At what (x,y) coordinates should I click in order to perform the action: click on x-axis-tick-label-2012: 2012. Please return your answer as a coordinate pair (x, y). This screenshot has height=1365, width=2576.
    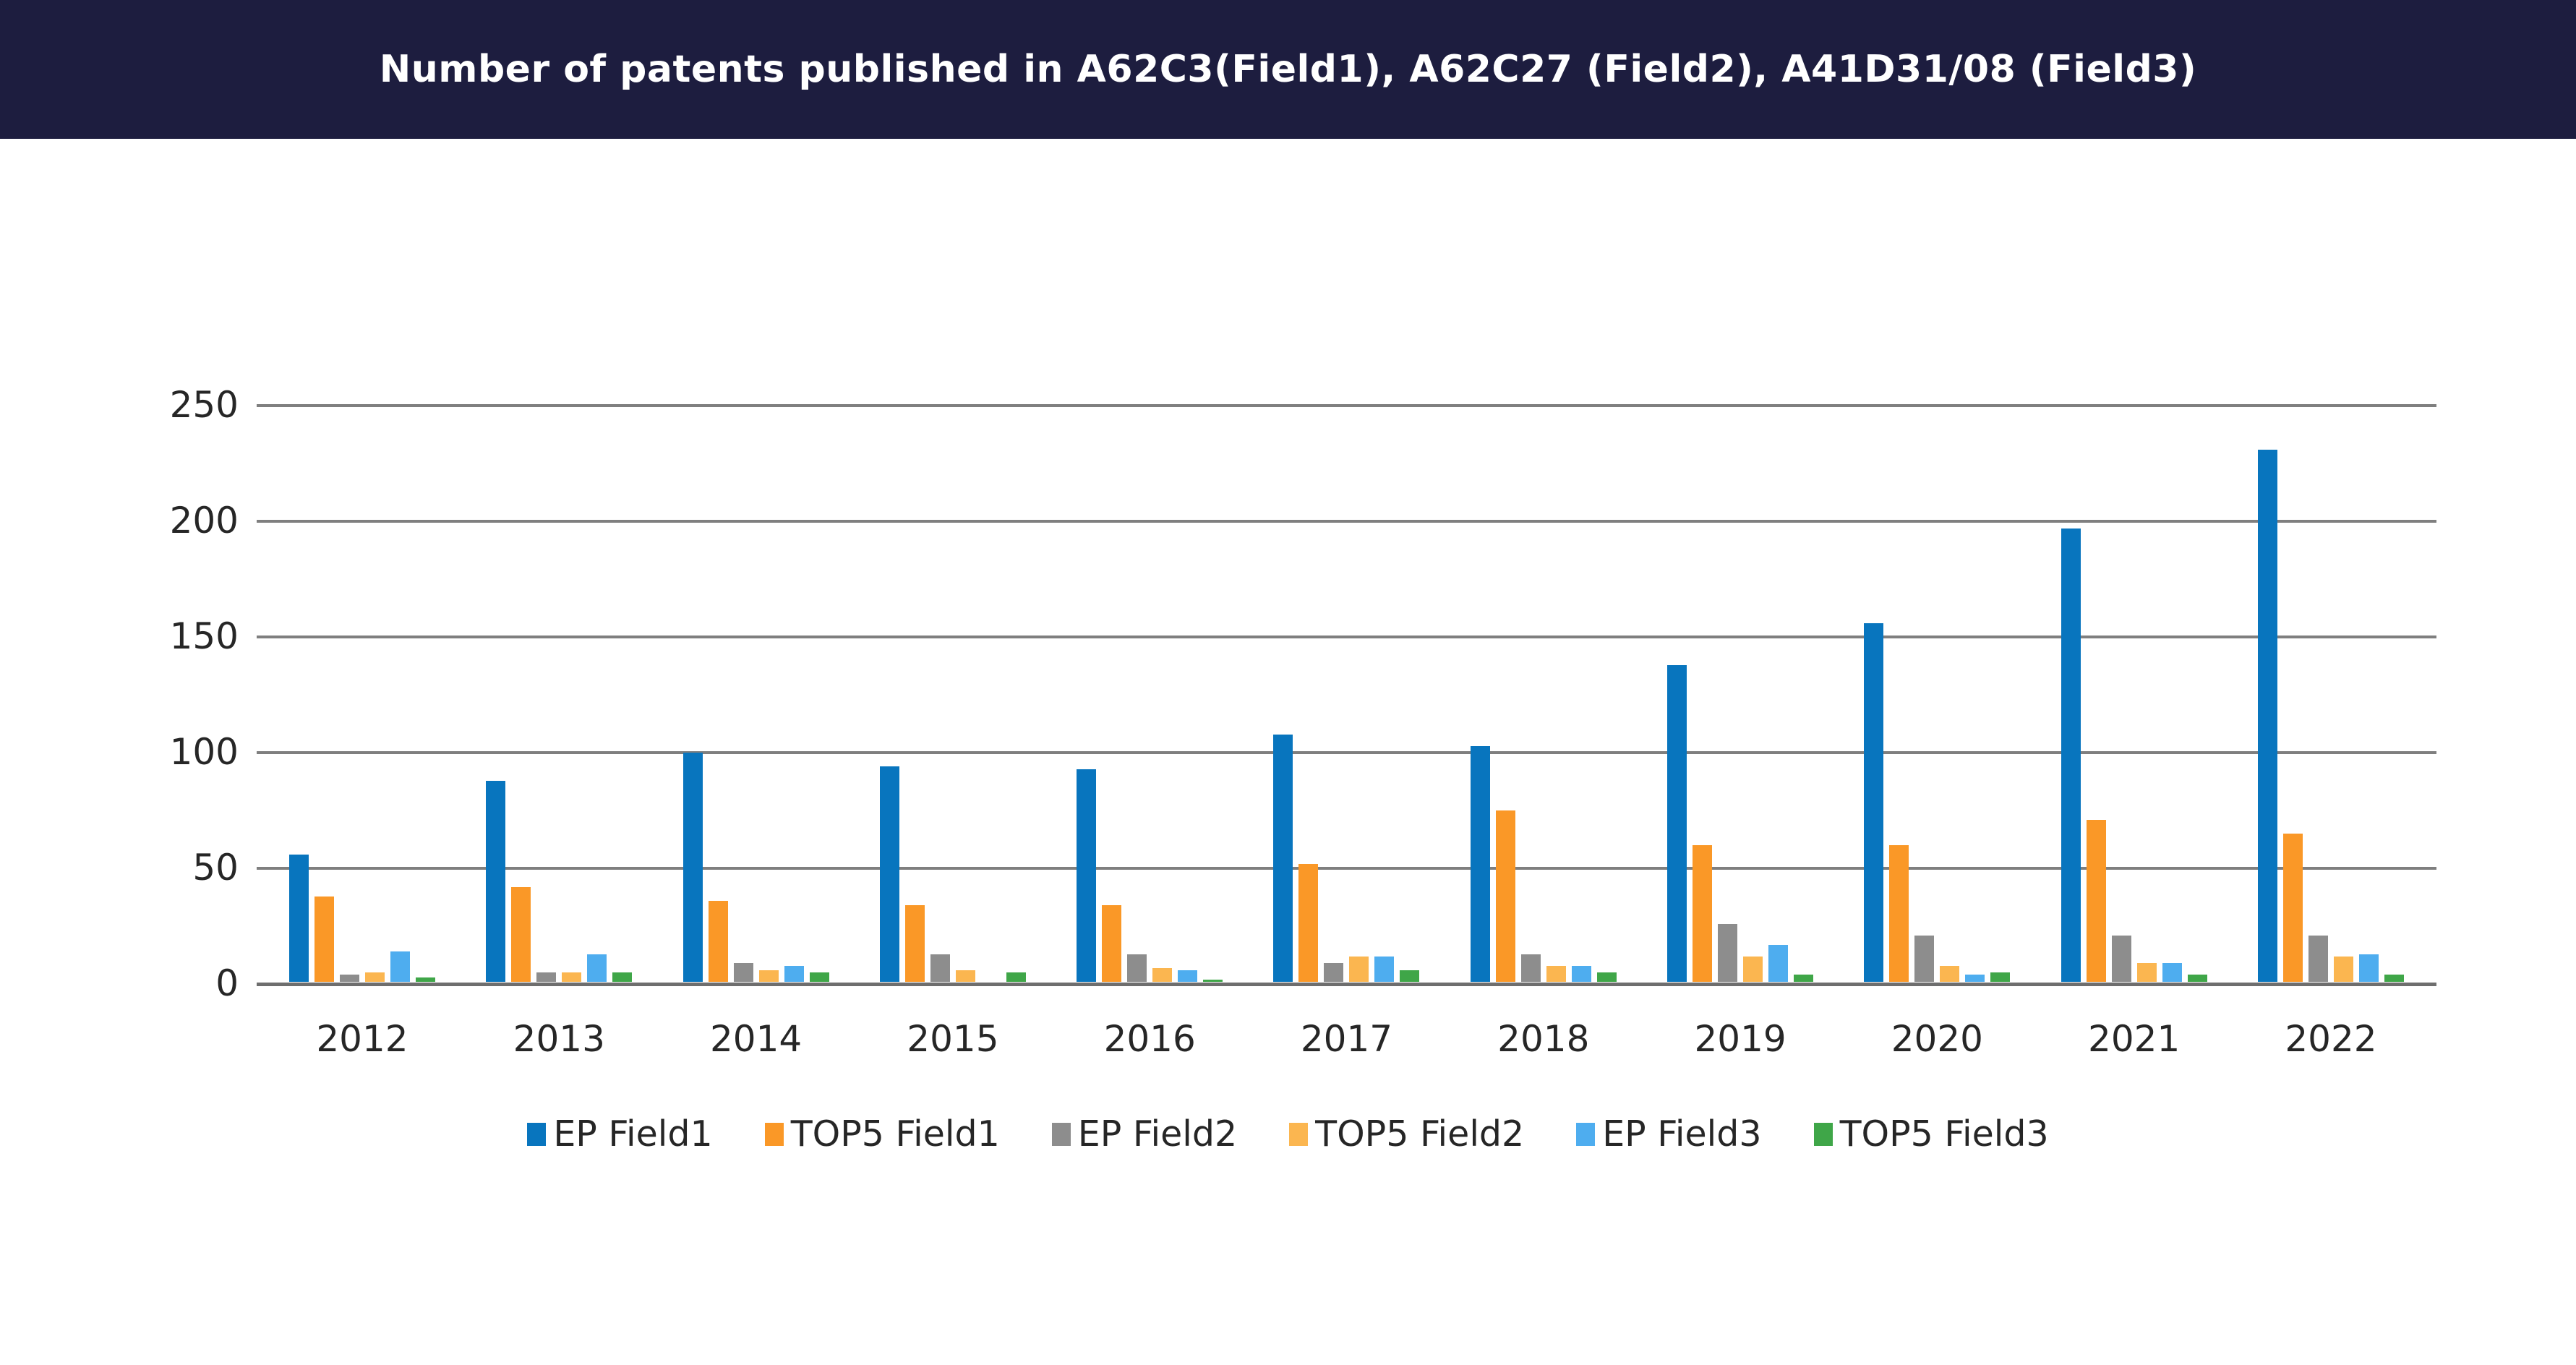
    Looking at the image, I should click on (362, 1039).